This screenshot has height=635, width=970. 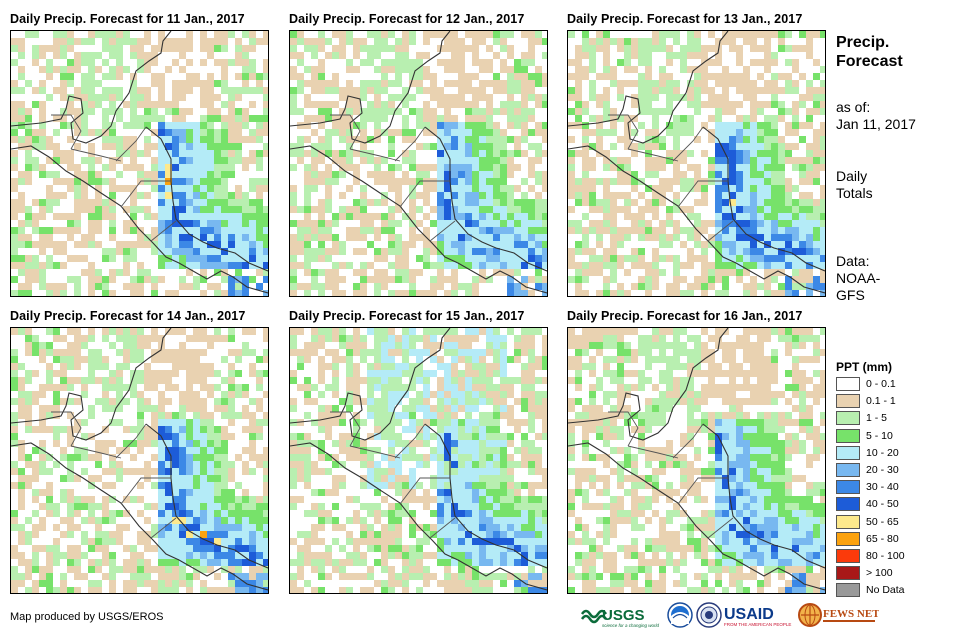 I want to click on fewsnet-wordmark: FEWS NET, so click(x=851, y=614).